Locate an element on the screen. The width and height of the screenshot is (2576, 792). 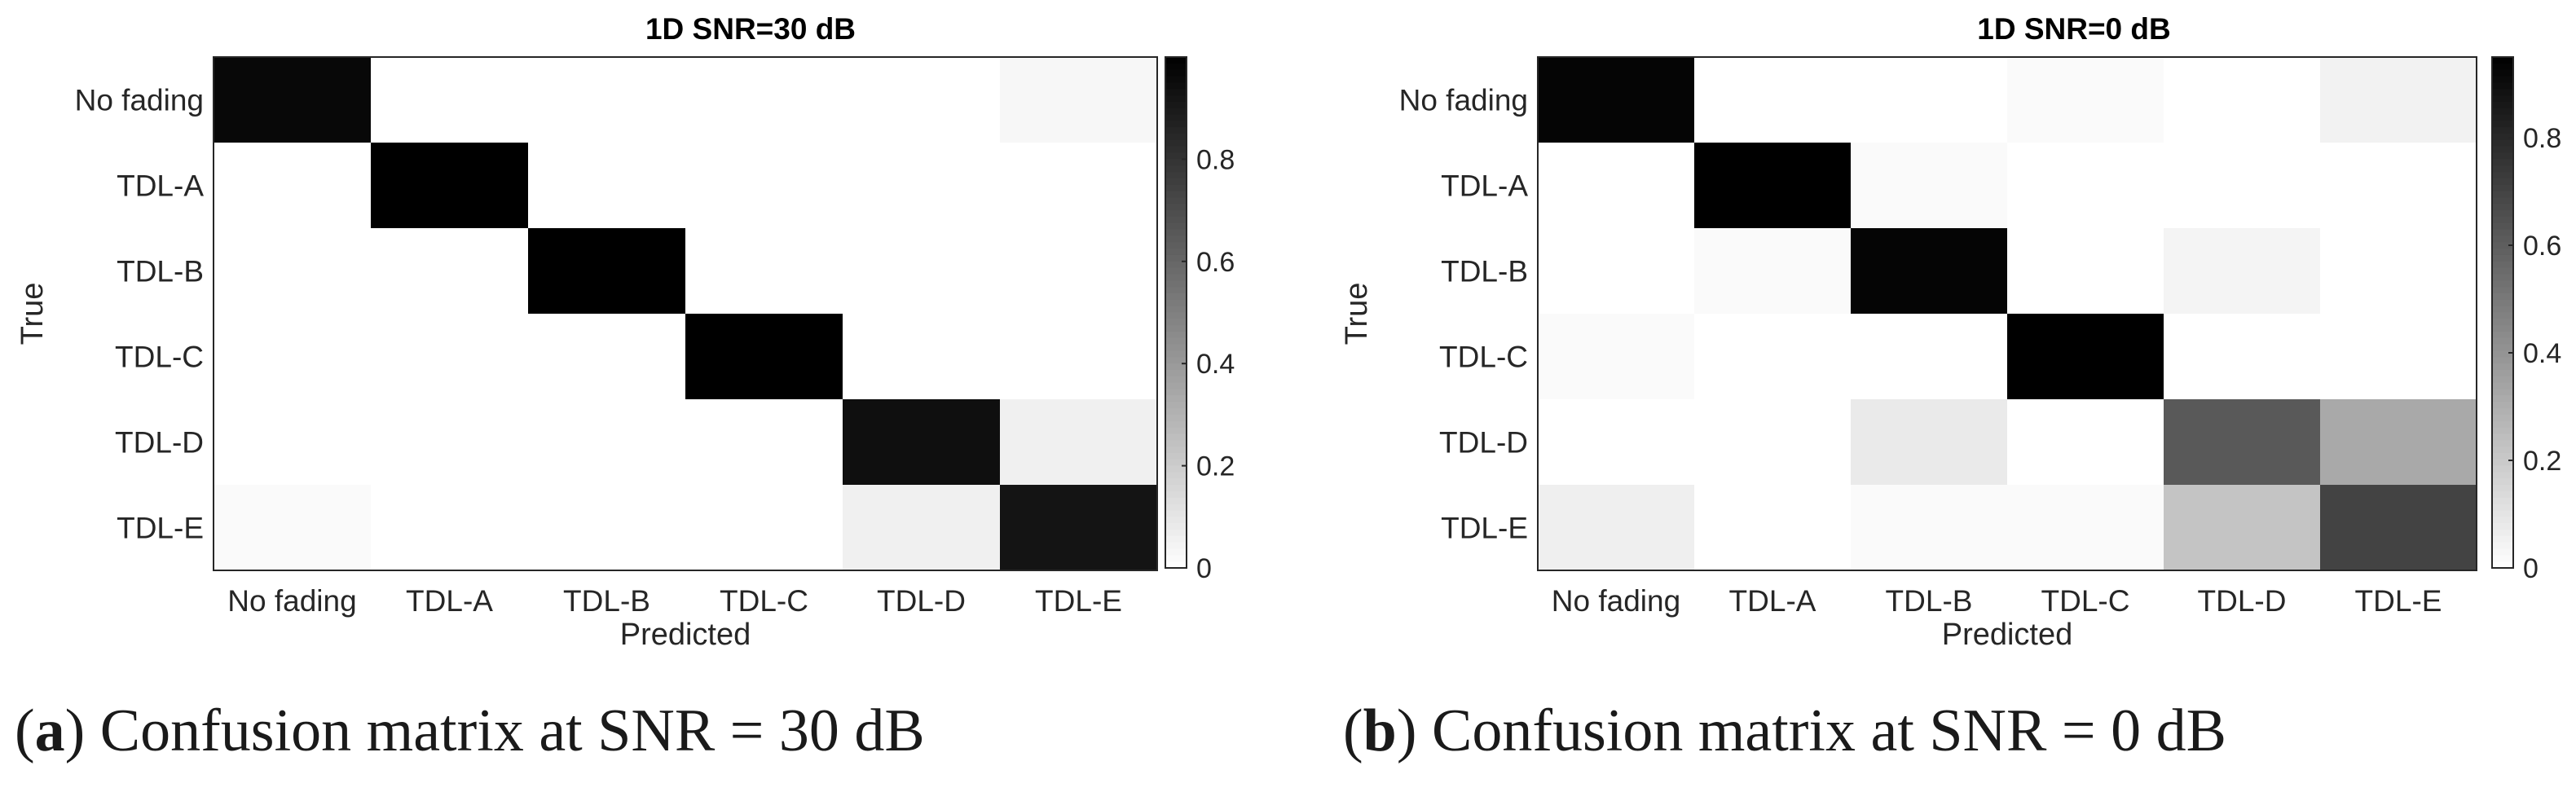
x-tick-label: No fading is located at coordinates (1616, 601).